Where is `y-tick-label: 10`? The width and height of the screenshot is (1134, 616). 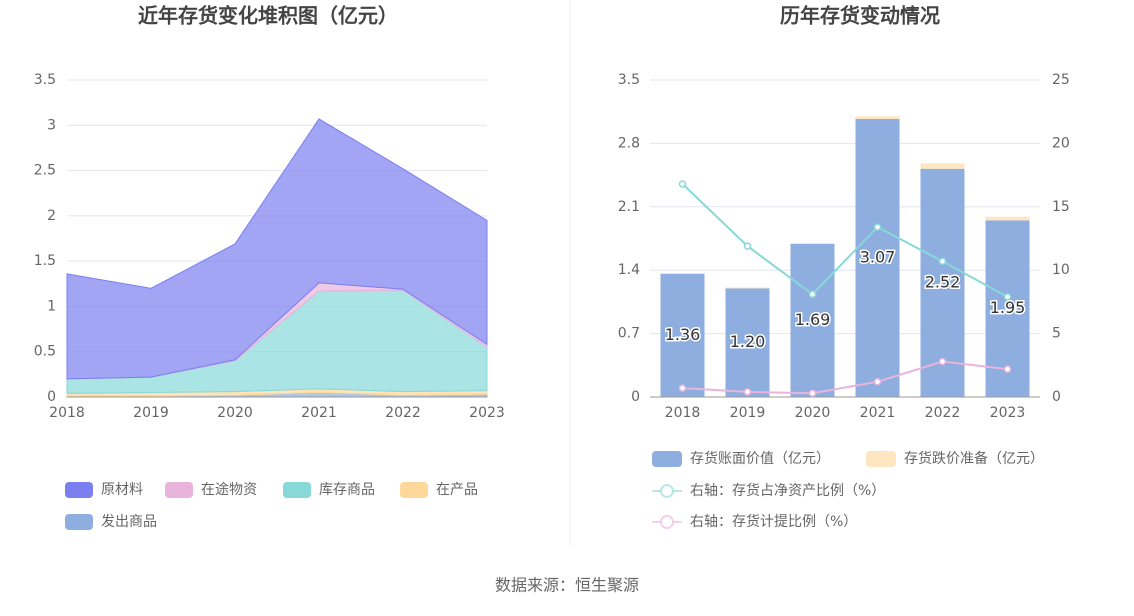
y-tick-label: 10 is located at coordinates (1061, 270).